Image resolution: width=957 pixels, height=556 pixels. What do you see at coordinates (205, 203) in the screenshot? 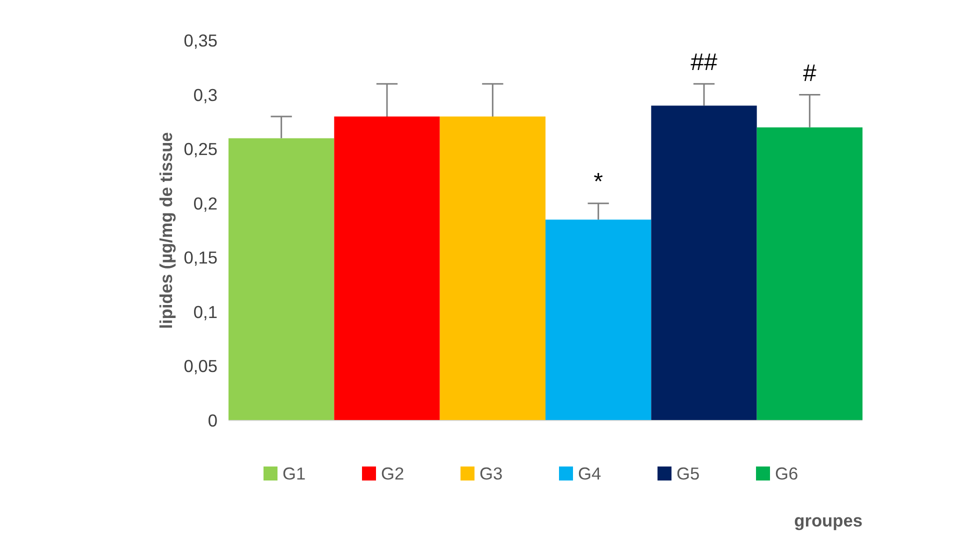
I see `y-tick-label: 0,2` at bounding box center [205, 203].